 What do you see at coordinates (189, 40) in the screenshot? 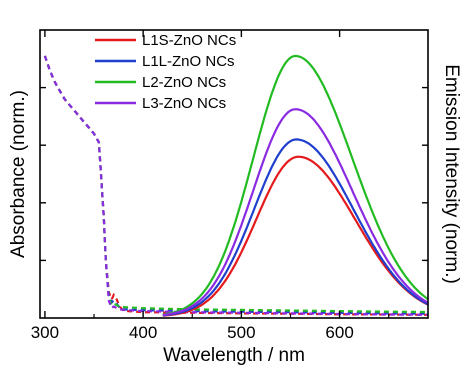
I see `legend-label: L1S-ZnO NCs` at bounding box center [189, 40].